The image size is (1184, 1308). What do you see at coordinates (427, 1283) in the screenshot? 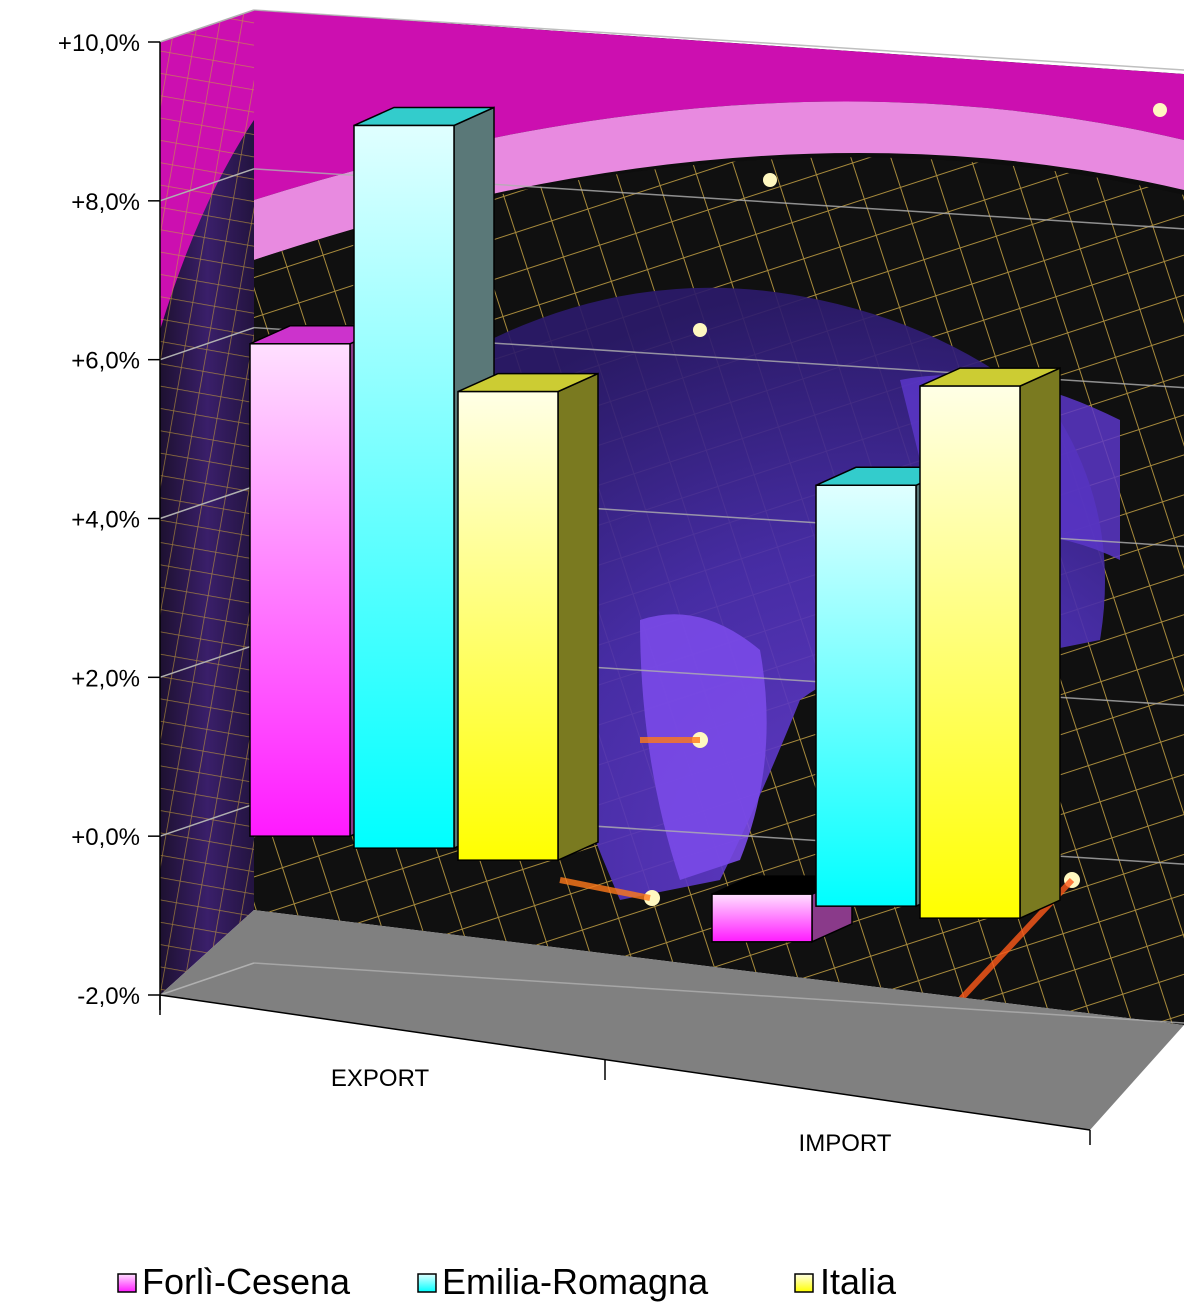
I see `legend-swatch-emilia-romagna` at bounding box center [427, 1283].